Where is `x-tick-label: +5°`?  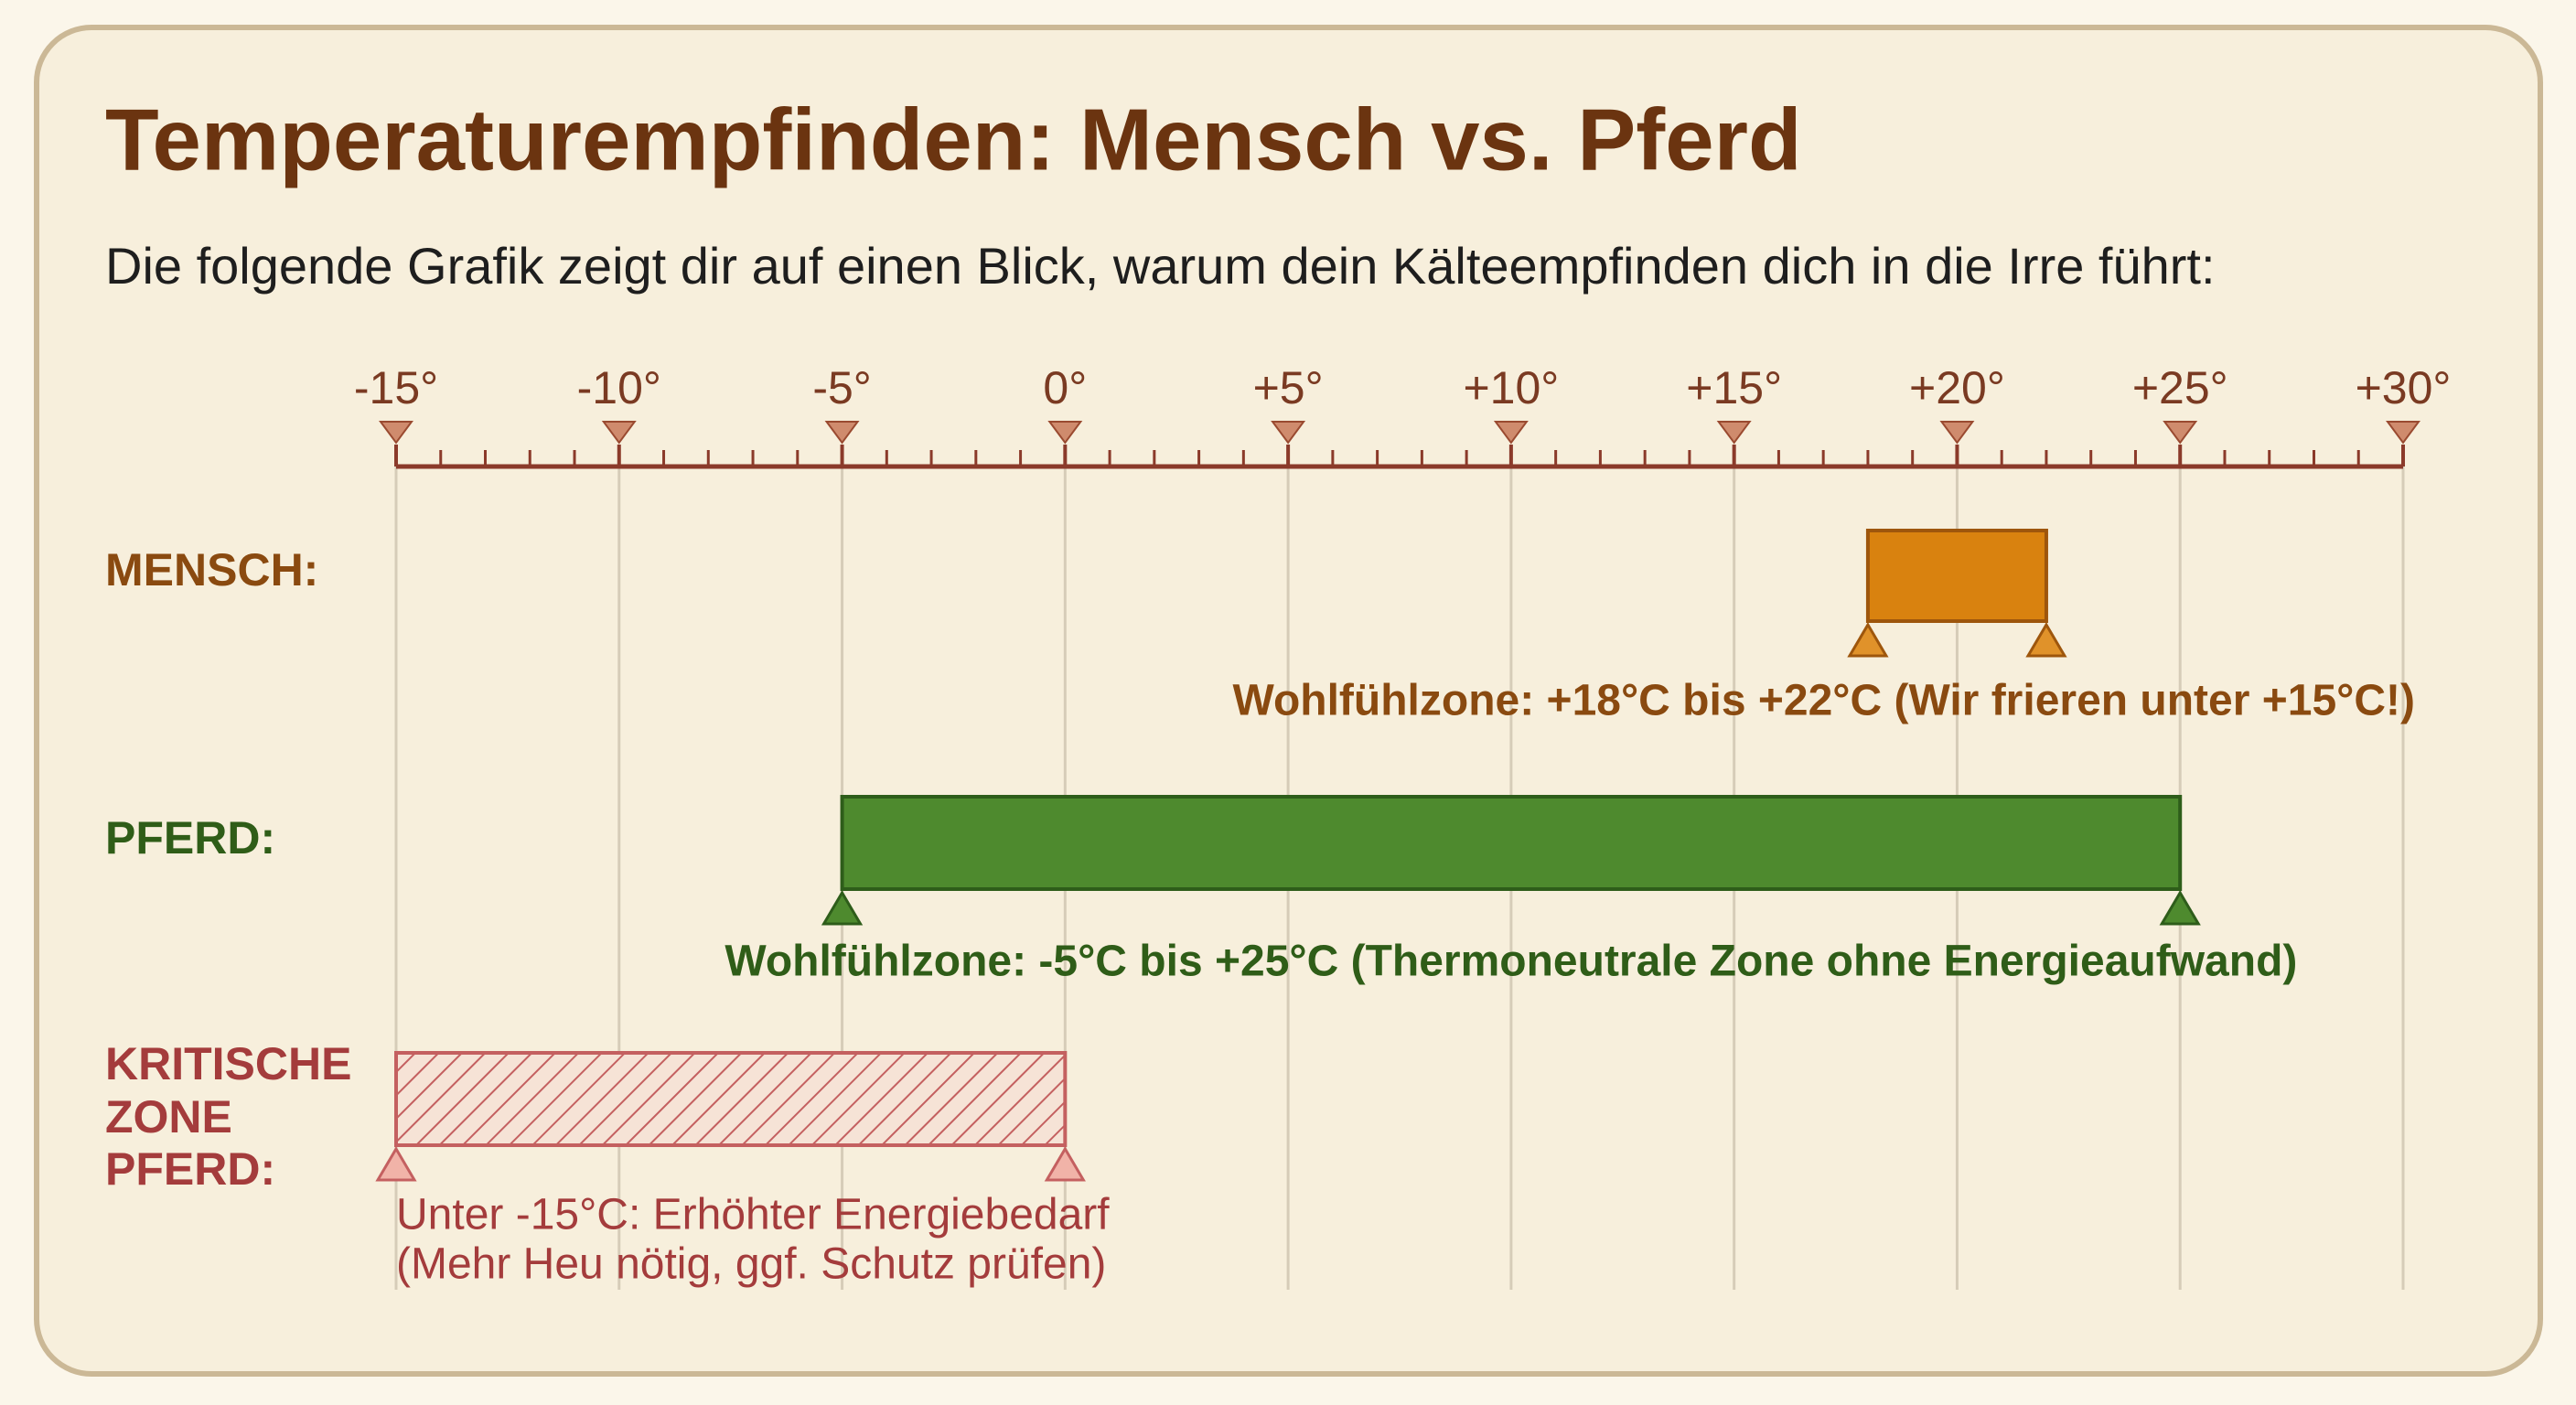
x-tick-label: +5° is located at coordinates (1288, 387).